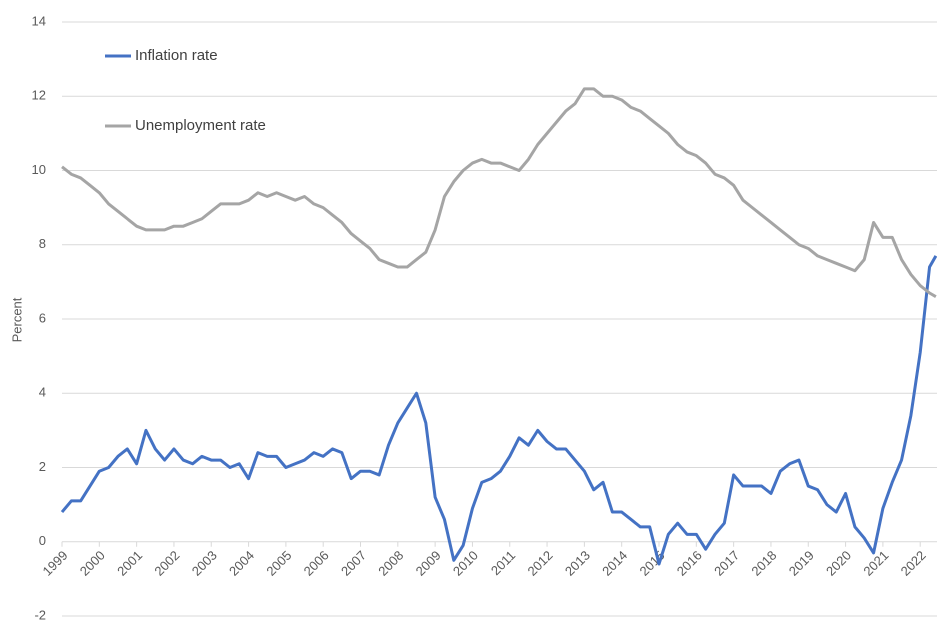 The height and width of the screenshot is (620, 937). Describe the element at coordinates (503, 563) in the screenshot. I see `x-tick-label: 2011` at that location.